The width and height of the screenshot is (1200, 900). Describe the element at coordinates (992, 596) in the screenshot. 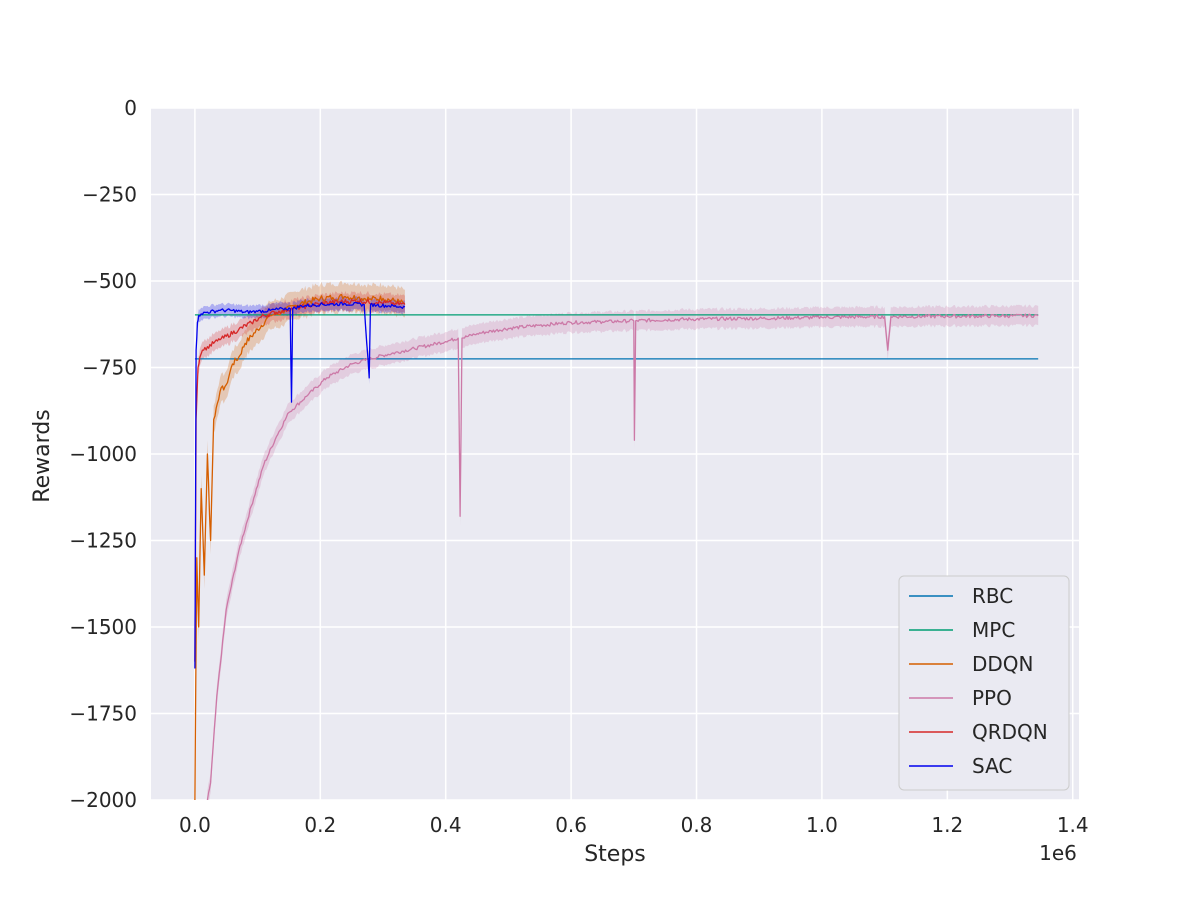

I see `legend-label-rbc: RBC` at that location.